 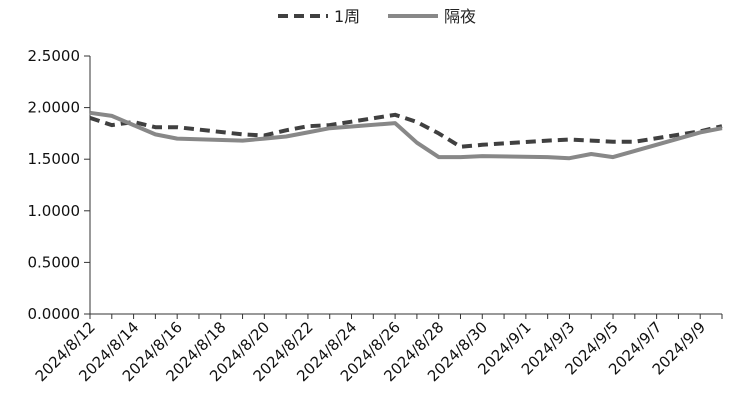 I want to click on legend-label: 1周, so click(x=347, y=16).